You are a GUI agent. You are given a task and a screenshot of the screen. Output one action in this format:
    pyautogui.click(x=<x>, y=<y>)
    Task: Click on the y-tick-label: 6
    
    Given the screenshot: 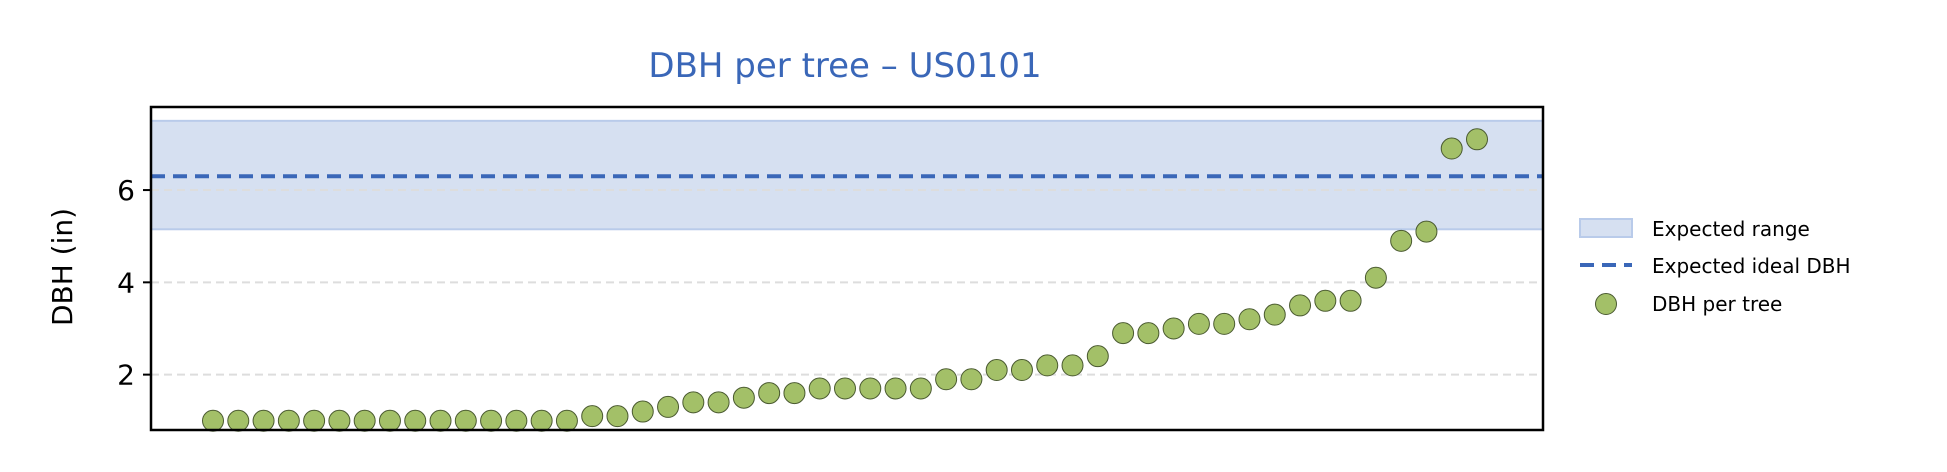 What is the action you would take?
    pyautogui.click(x=126, y=190)
    